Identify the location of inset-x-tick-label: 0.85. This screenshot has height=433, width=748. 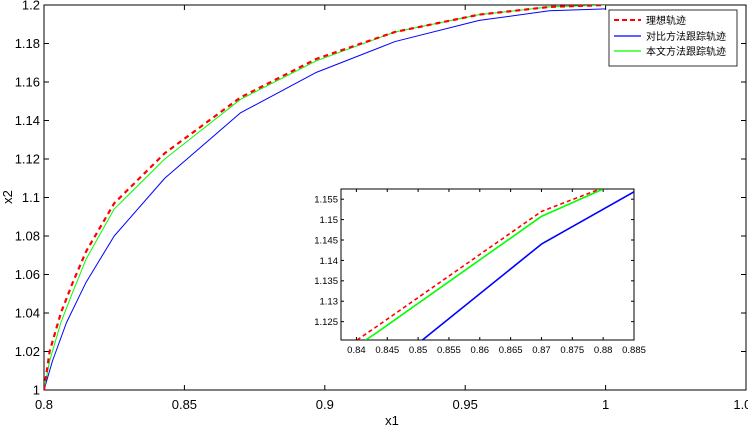
(418, 350).